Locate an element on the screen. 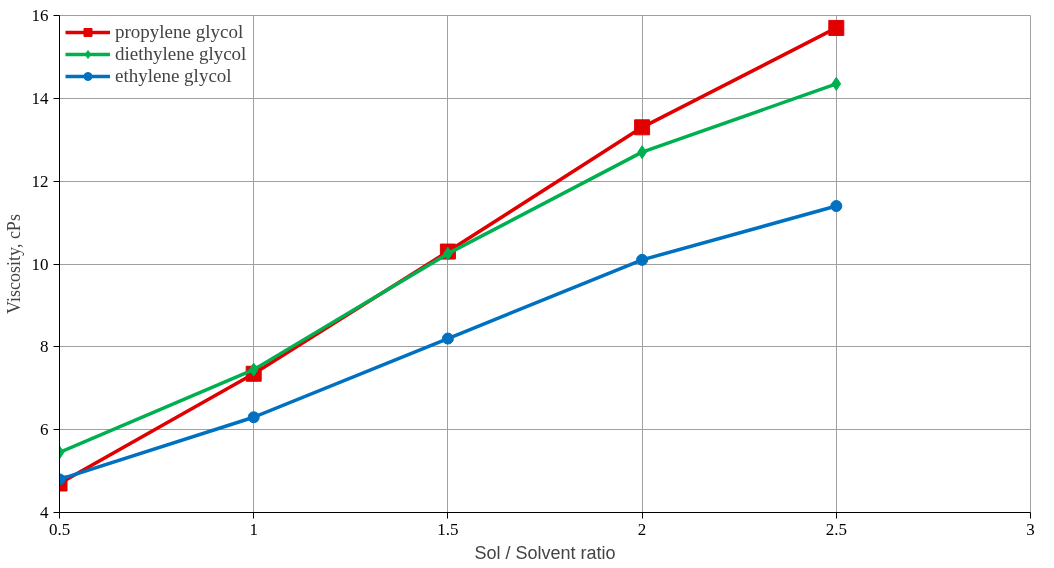  legend-label: ethylene glycol is located at coordinates (173, 76).